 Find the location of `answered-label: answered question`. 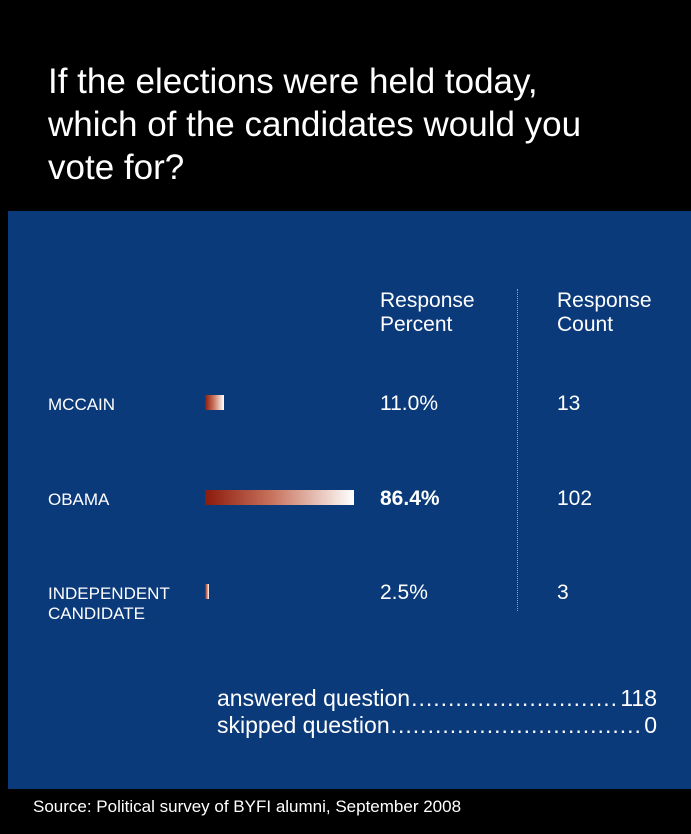

answered-label: answered question is located at coordinates (314, 698).